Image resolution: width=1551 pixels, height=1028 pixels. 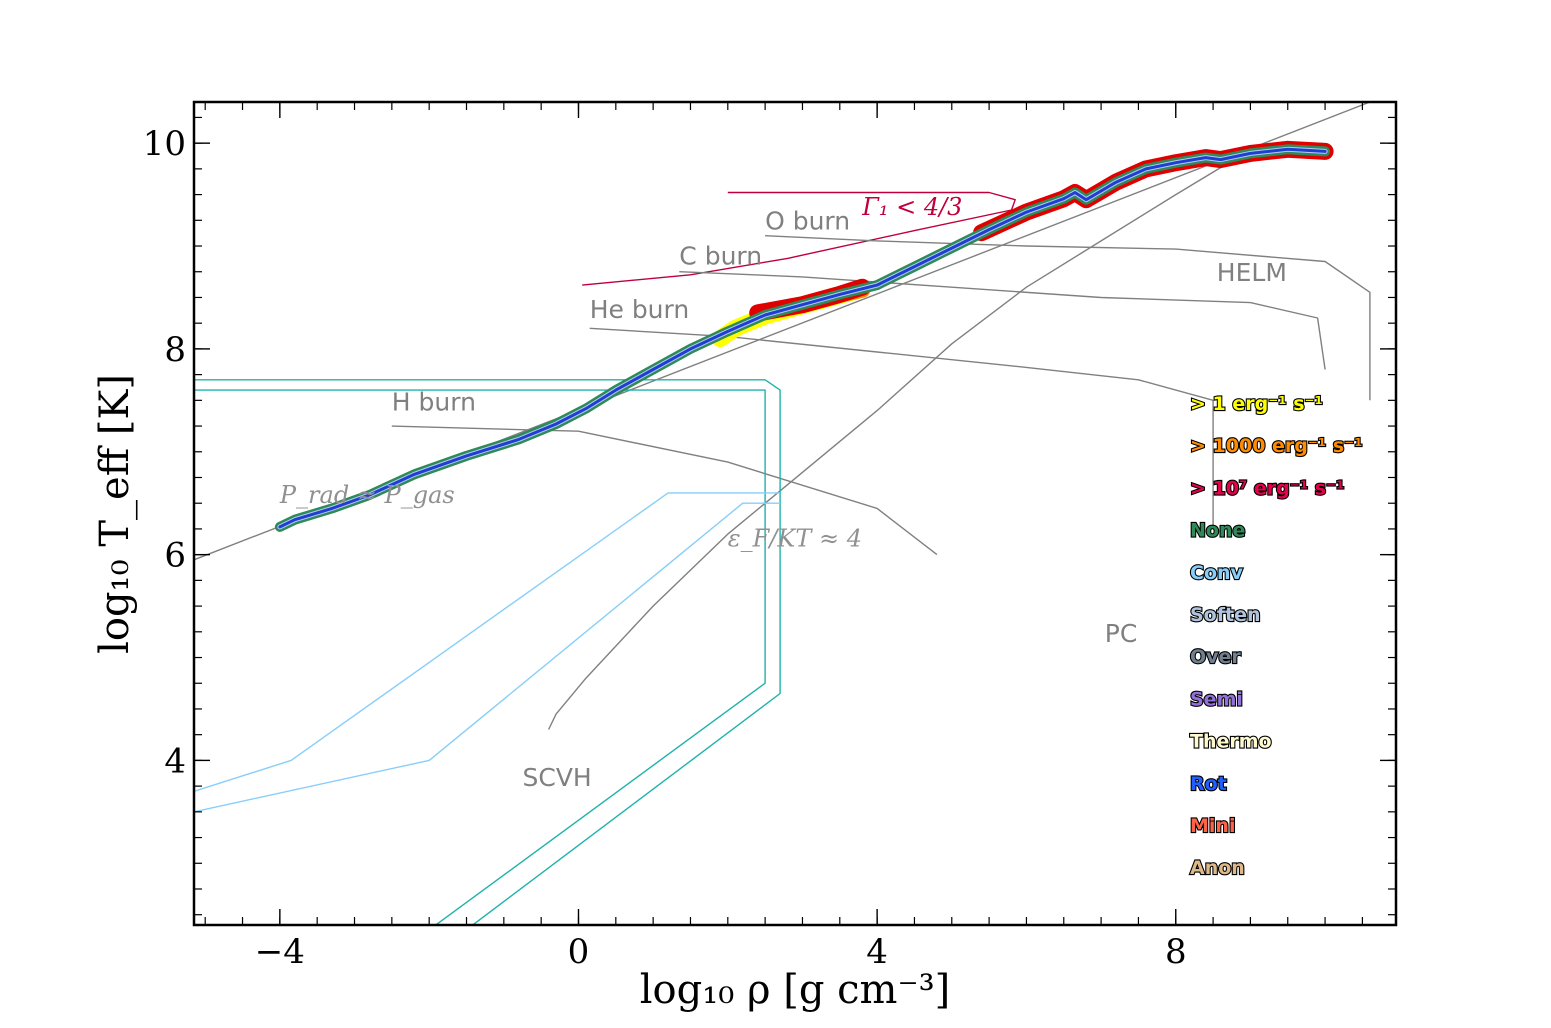 I want to click on region-label-pc: PC, so click(x=1121, y=633).